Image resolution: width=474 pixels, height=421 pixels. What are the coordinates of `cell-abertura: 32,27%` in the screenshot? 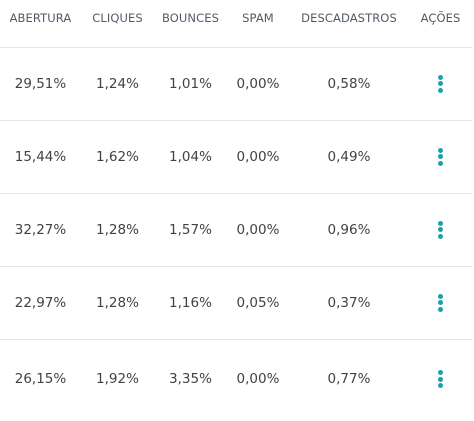 It's located at (40, 230).